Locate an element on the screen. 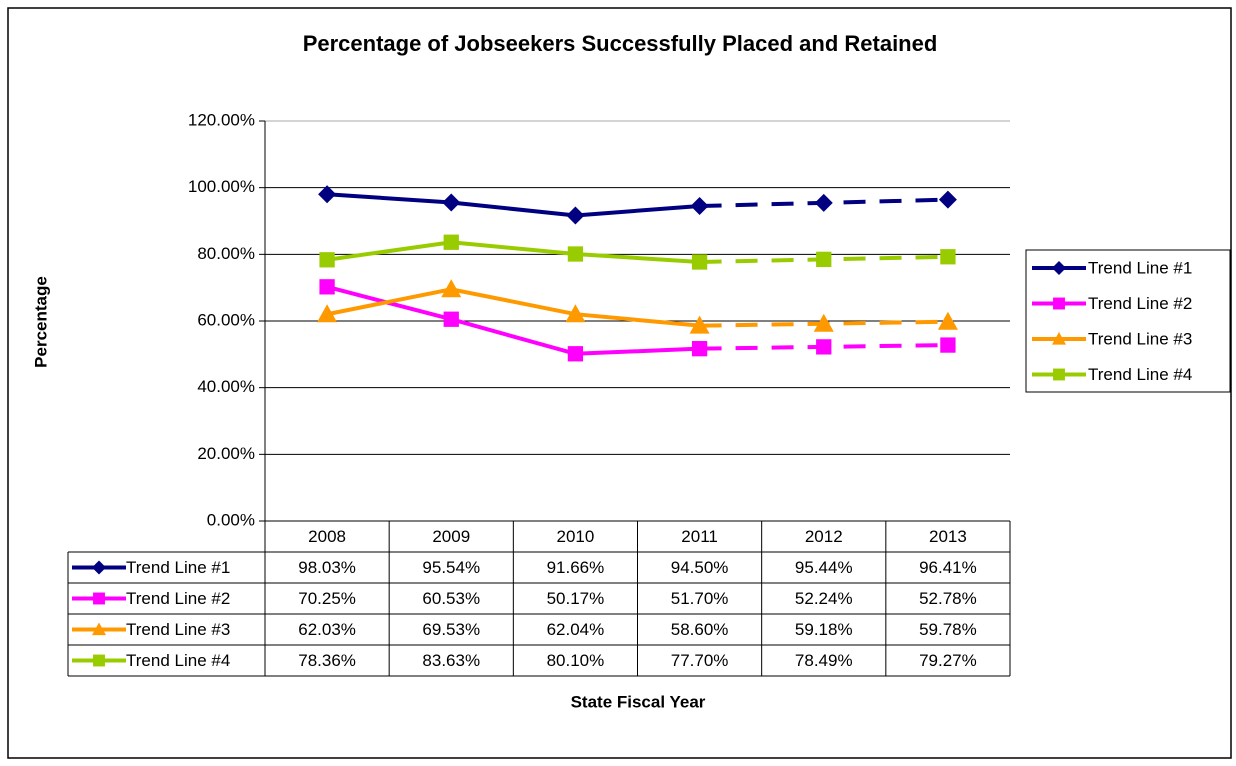 This screenshot has height=766, width=1236. x-tick-label: 2008 is located at coordinates (327, 536).